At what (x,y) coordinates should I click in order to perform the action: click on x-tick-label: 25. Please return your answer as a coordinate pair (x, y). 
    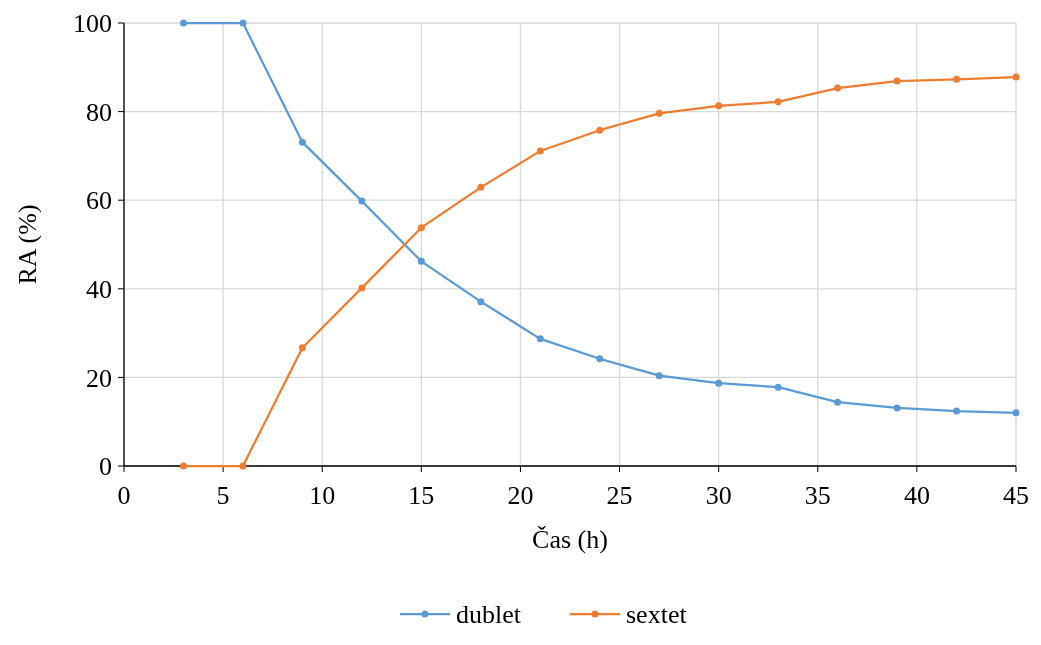
    Looking at the image, I should click on (619, 495).